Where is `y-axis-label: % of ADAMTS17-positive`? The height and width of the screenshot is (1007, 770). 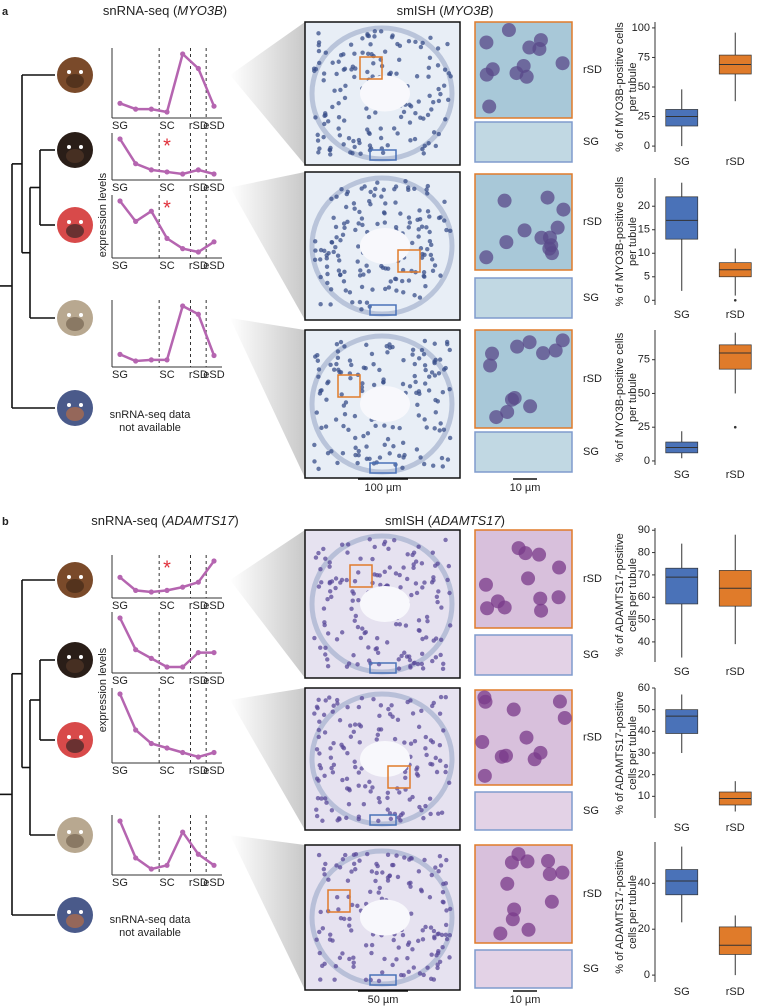 y-axis-label: % of ADAMTS17-positive is located at coordinates (620, 595).